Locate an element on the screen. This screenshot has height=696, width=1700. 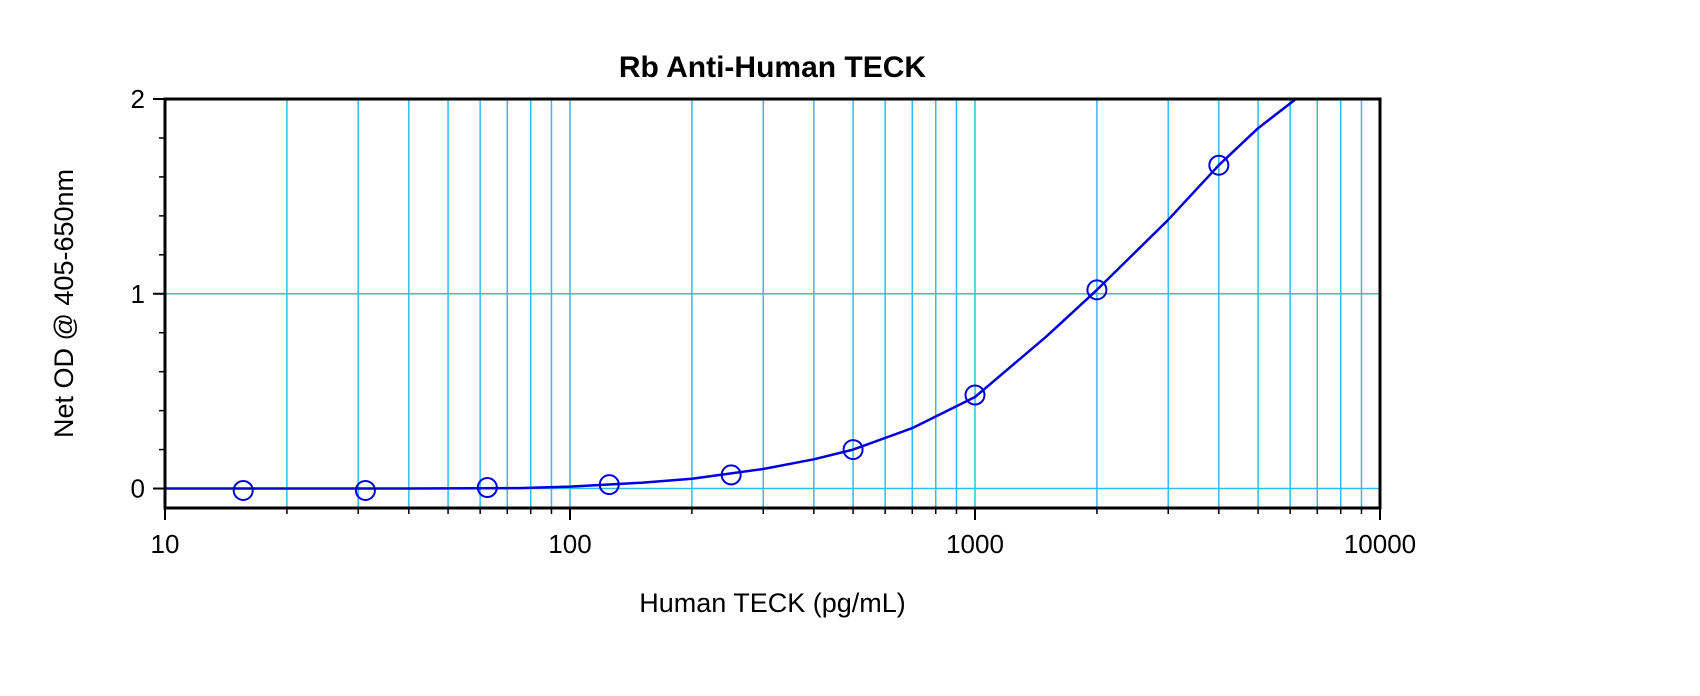
y-tick-label: 2 is located at coordinates (138, 99).